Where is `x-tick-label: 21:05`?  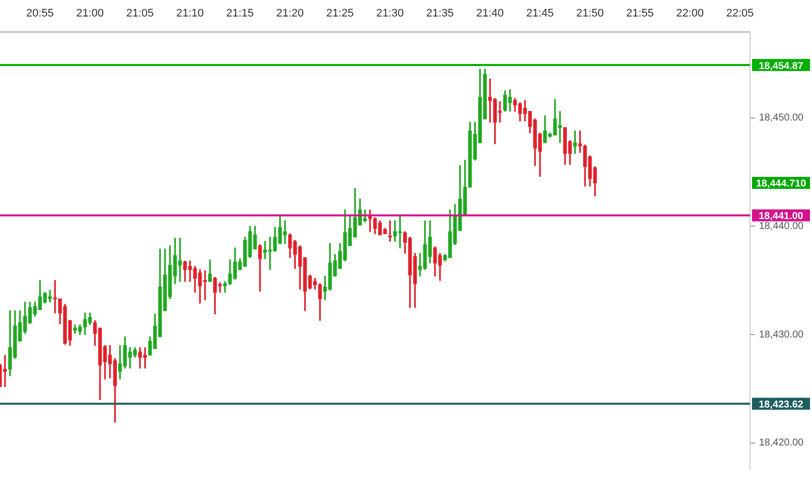 x-tick-label: 21:05 is located at coordinates (140, 14).